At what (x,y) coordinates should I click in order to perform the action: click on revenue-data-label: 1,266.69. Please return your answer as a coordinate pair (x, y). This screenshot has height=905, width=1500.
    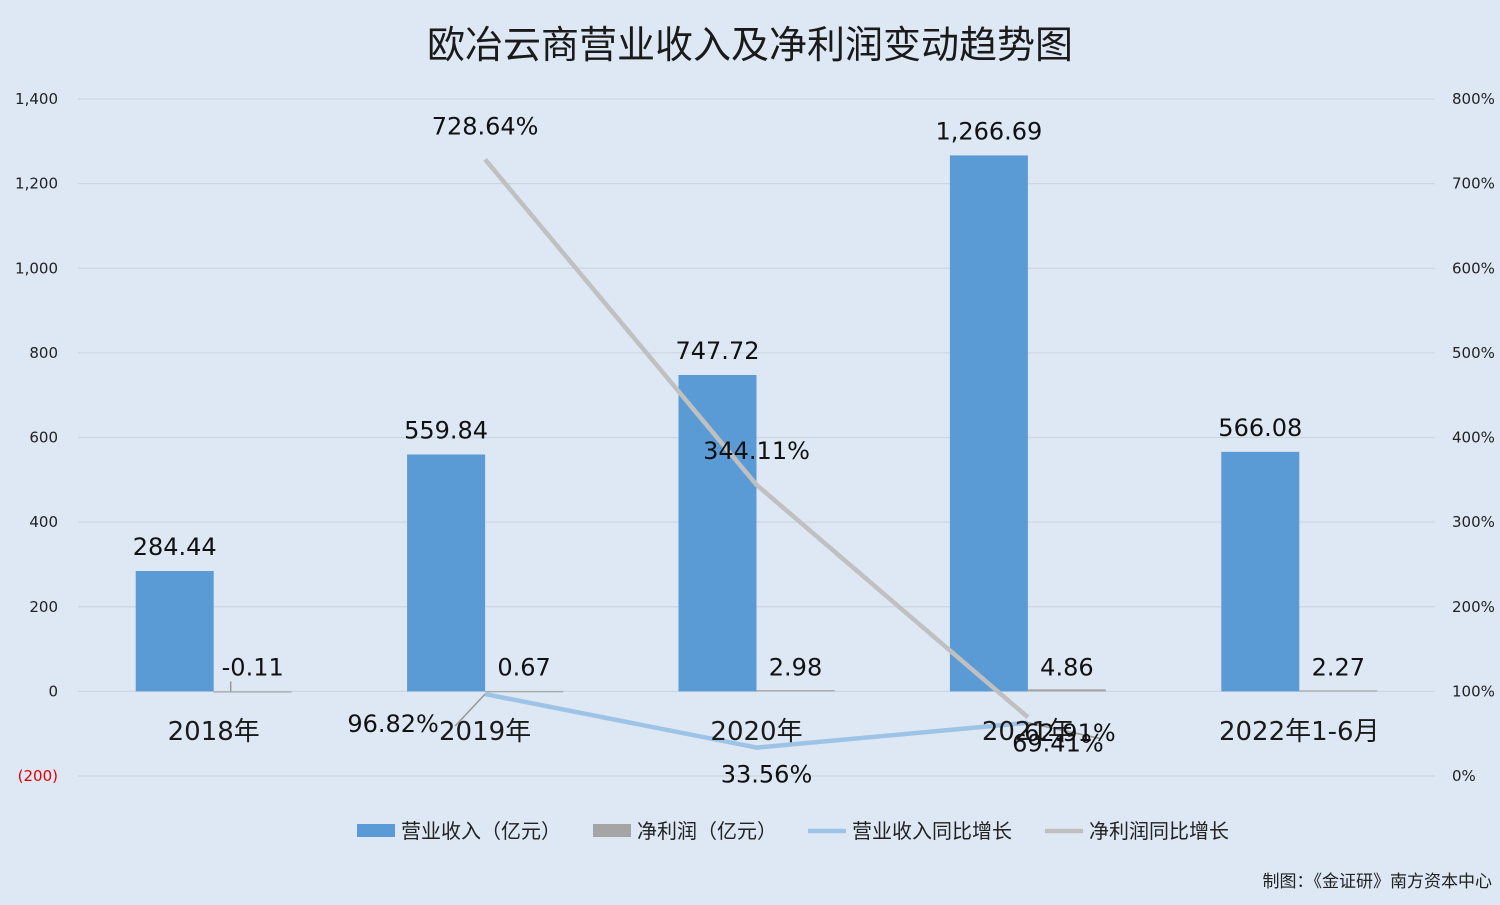
    Looking at the image, I should click on (988, 131).